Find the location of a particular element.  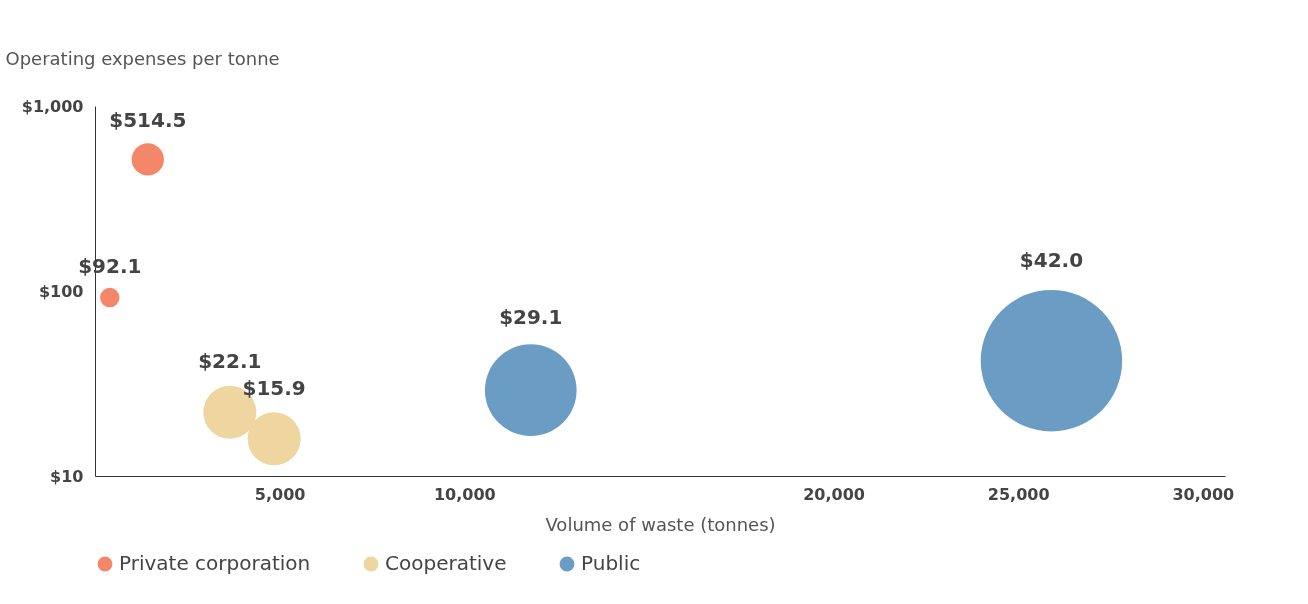

x-tick-label: 10,000 is located at coordinates (464, 494).